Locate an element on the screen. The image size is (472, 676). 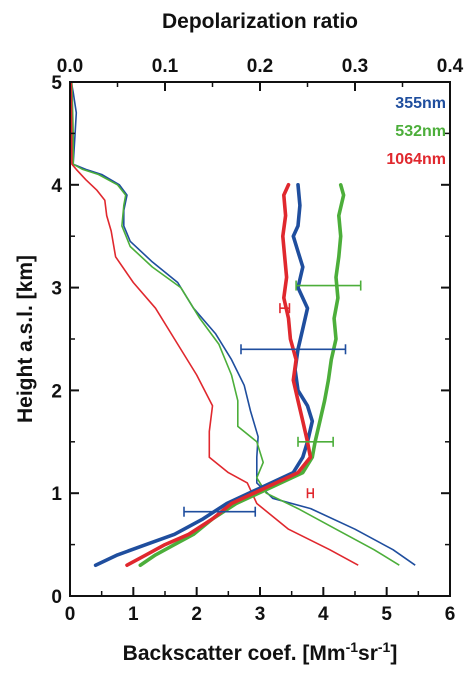
legend-entry-1064nm: 1064nm is located at coordinates (416, 159).